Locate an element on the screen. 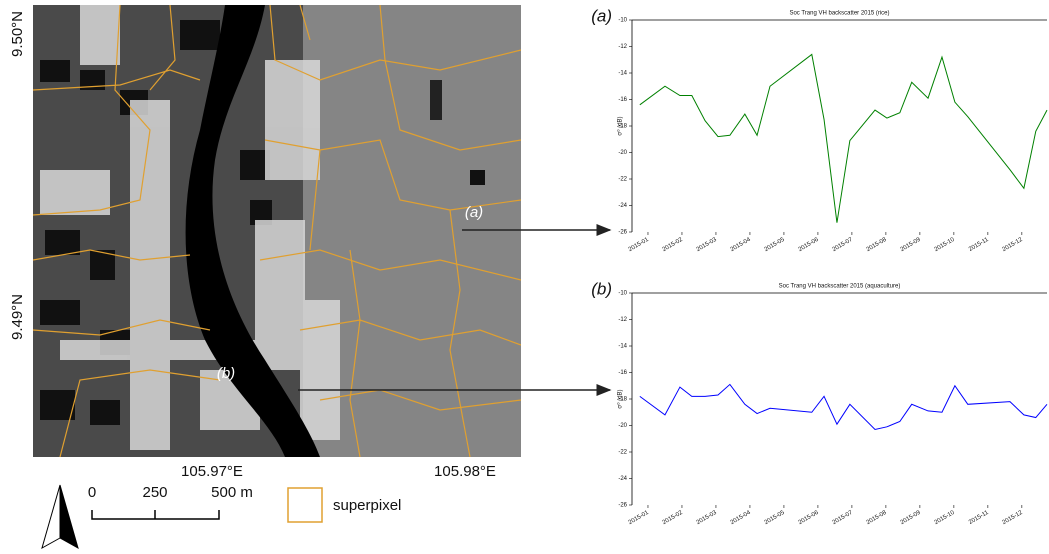  scale-label: 500 m is located at coordinates (232, 492).